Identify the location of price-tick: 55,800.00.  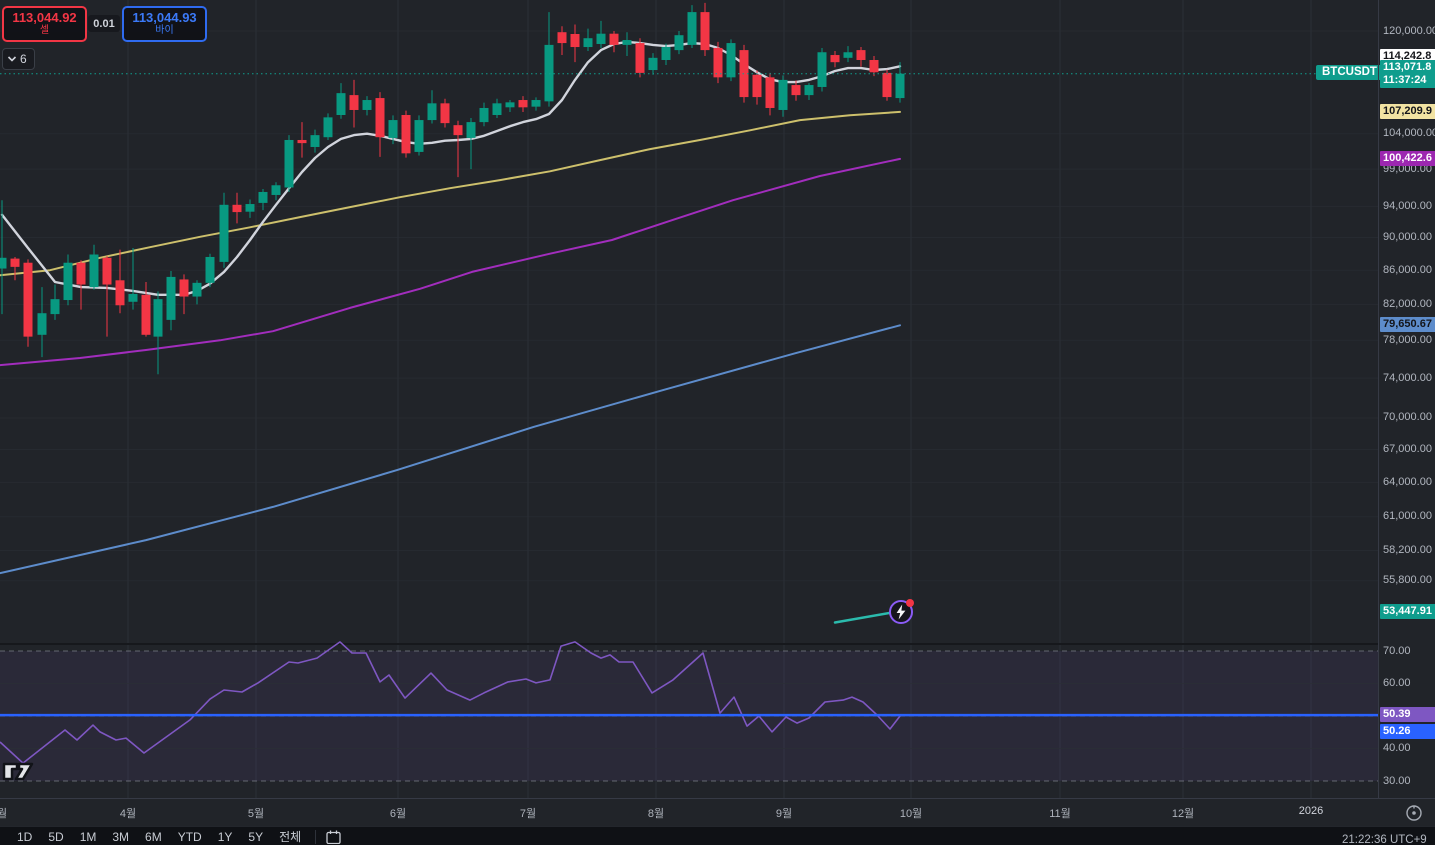
(1407, 580).